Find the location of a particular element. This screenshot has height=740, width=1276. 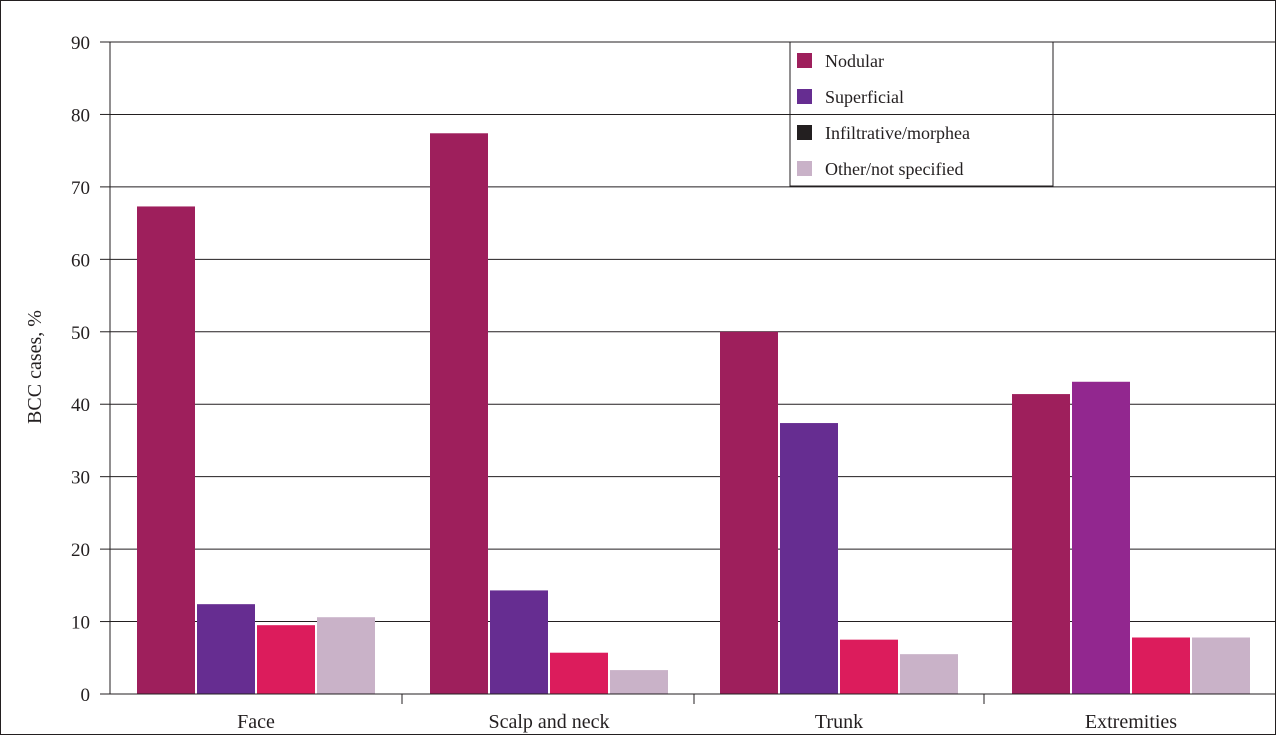

y-tick-label: 90 is located at coordinates (80, 43).